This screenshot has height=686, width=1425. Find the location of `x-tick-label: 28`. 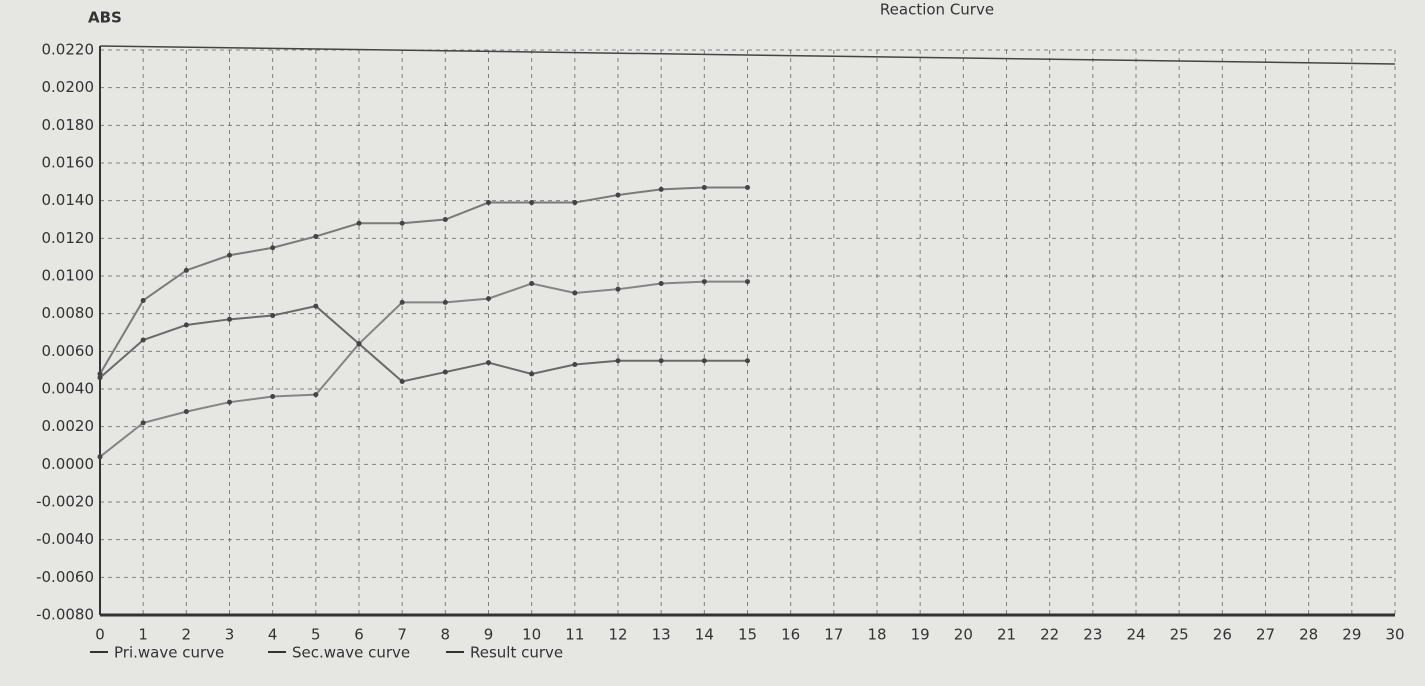

x-tick-label: 28 is located at coordinates (1308, 635).